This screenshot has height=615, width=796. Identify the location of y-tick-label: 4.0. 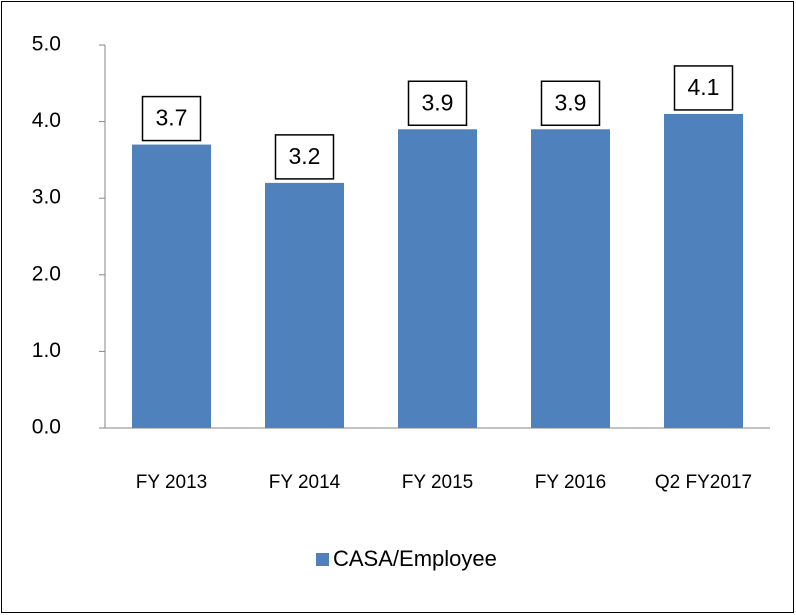
(46, 120).